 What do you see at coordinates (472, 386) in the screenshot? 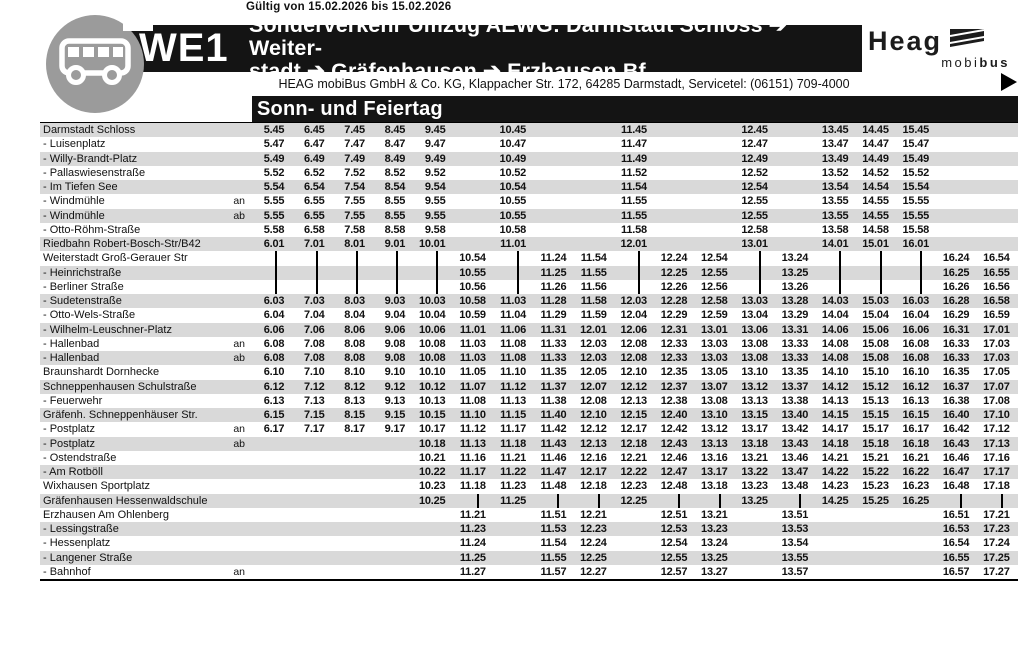
I see `time-cell: 11.07` at bounding box center [472, 386].